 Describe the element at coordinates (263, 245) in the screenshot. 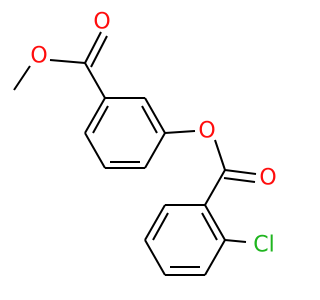

I see `atom-label: Cl` at that location.